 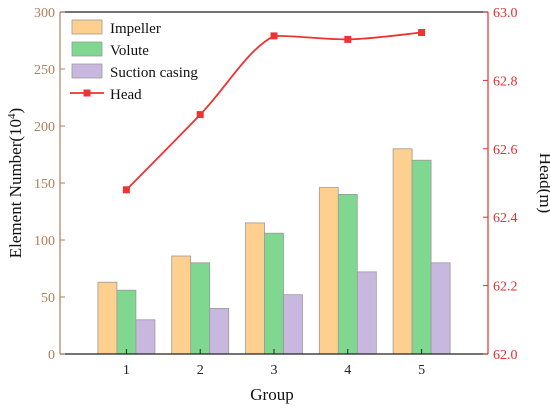 I want to click on left-tick-label: 50, so click(x=48, y=298).